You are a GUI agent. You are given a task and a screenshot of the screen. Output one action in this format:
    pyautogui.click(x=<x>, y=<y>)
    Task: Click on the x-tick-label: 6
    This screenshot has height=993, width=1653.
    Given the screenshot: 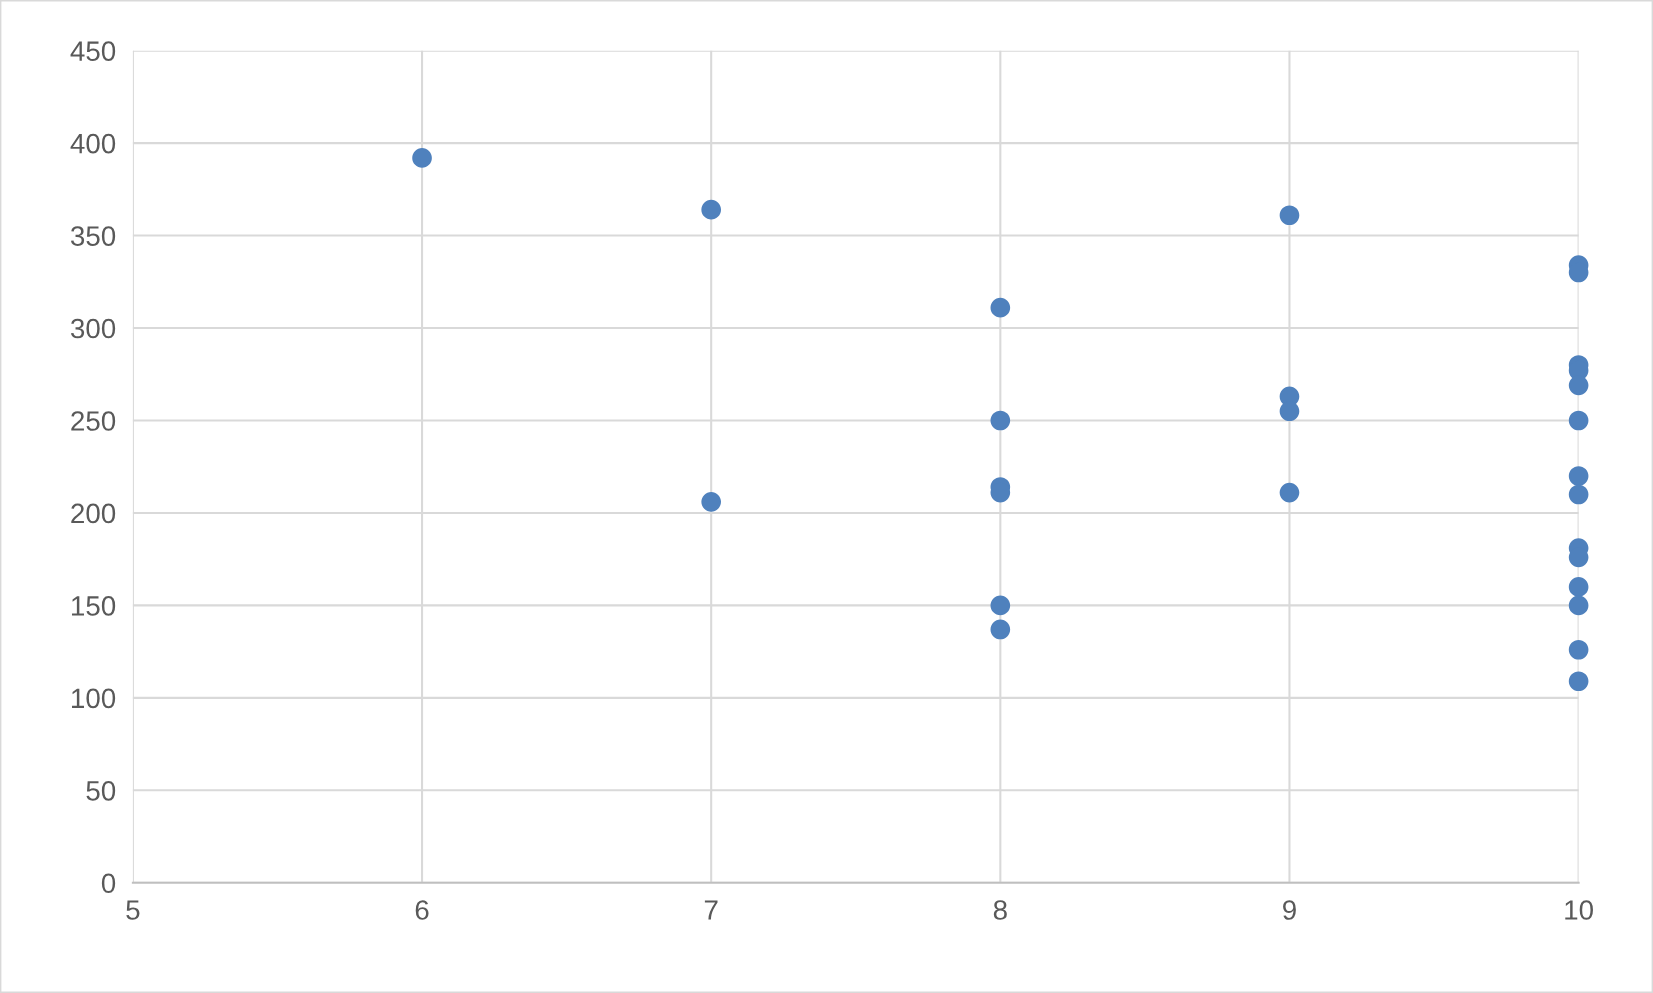 What is the action you would take?
    pyautogui.click(x=422, y=910)
    